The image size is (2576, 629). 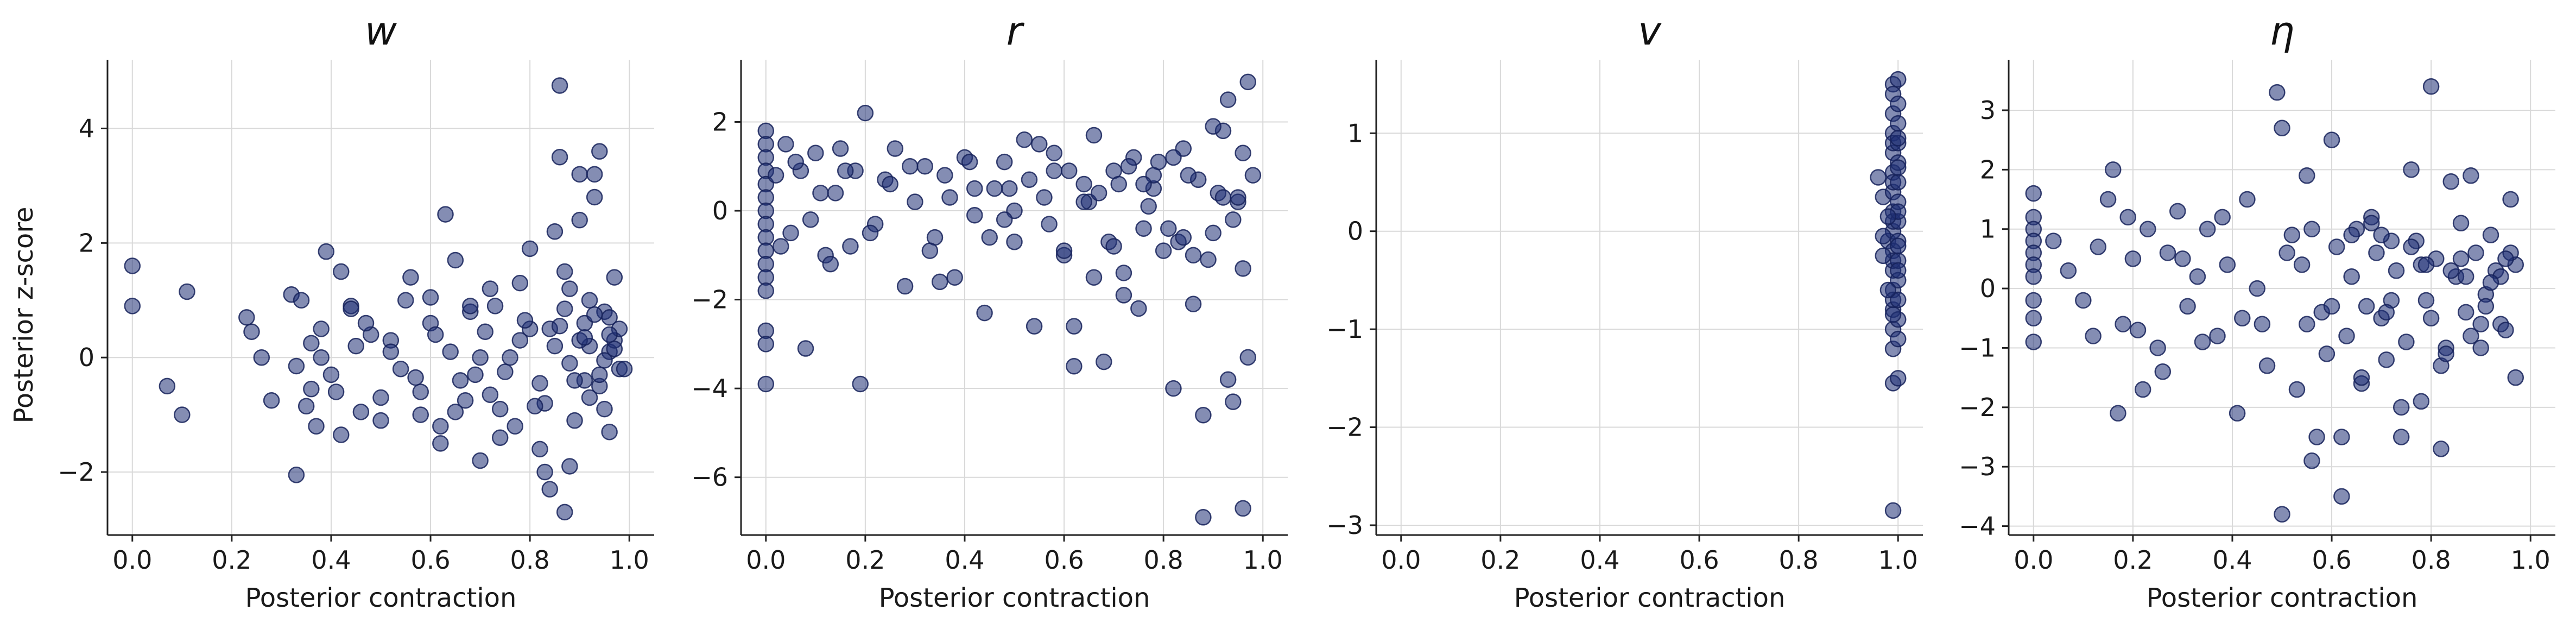 What do you see at coordinates (1699, 560) in the screenshot?
I see `x-tick-label: 0.6` at bounding box center [1699, 560].